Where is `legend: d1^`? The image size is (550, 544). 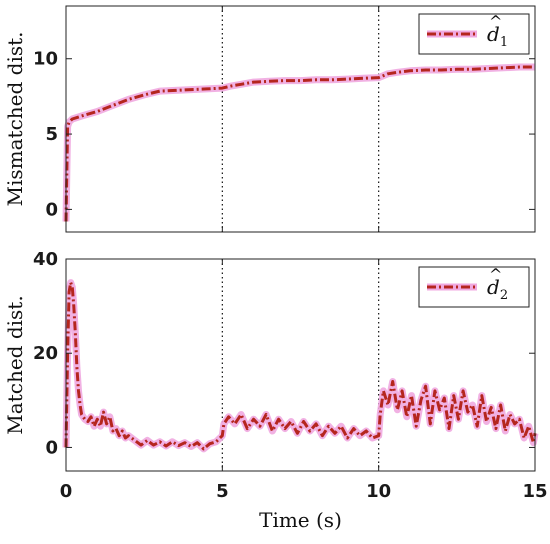
legend: d1^ is located at coordinates (474, 33).